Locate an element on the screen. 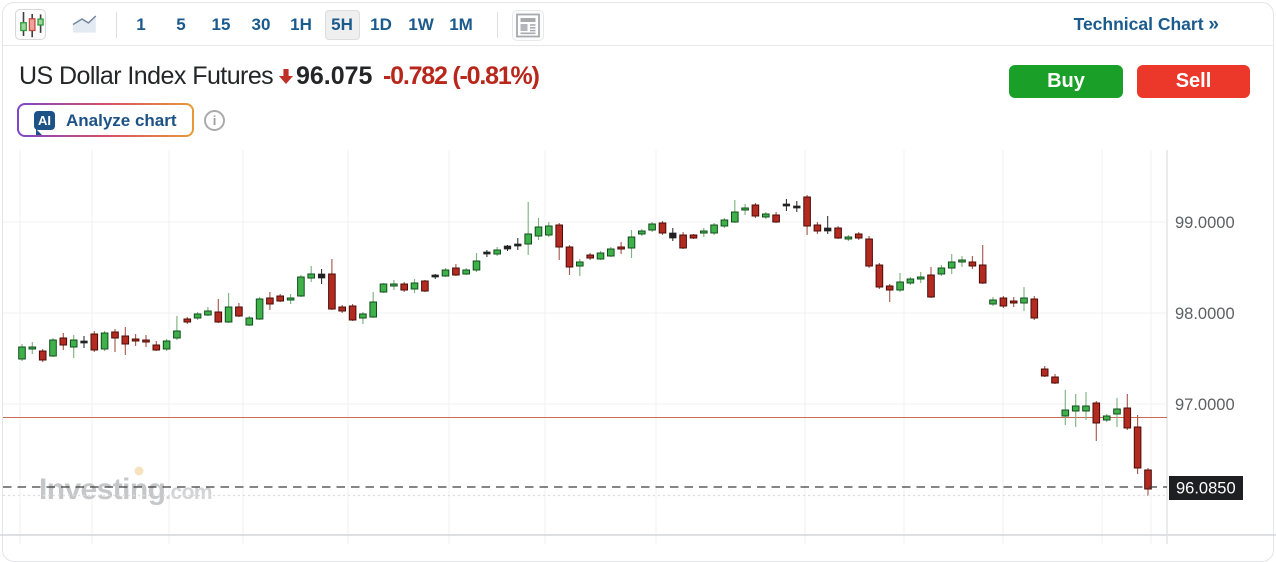 This screenshot has width=1276, height=562. svg-text: 98.0000 is located at coordinates (1205, 314).